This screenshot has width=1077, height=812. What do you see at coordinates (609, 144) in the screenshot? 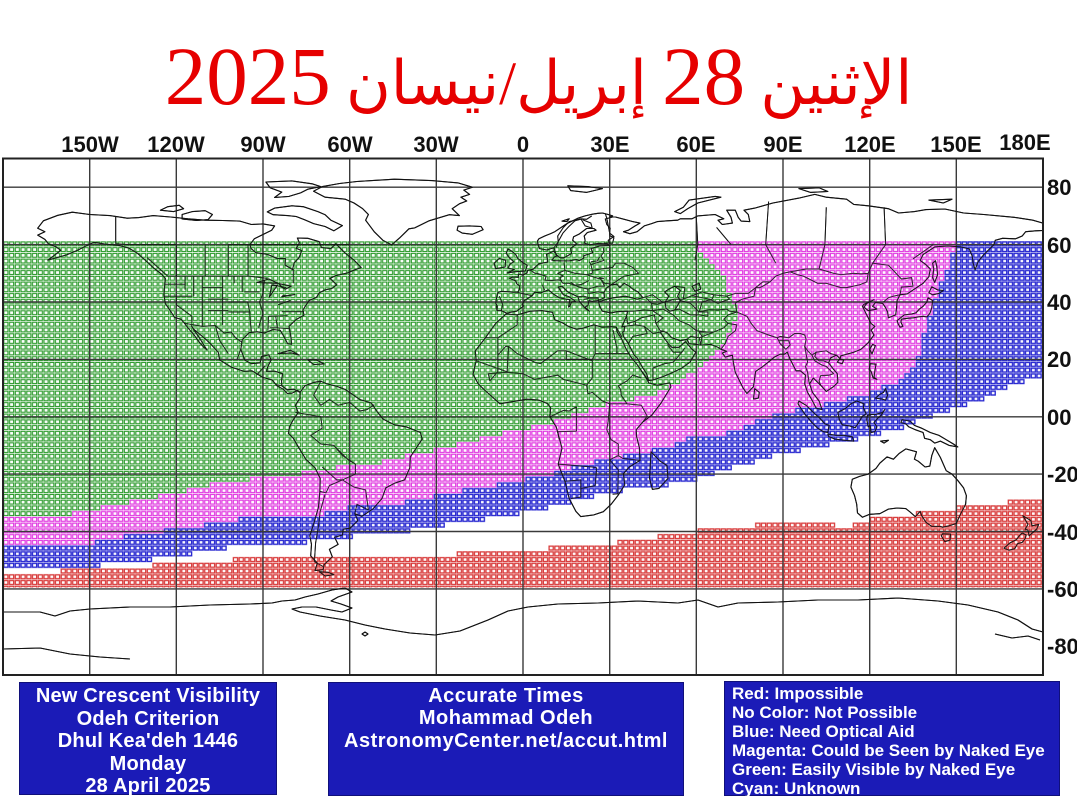
I see `svg-text: 30E` at bounding box center [609, 144].